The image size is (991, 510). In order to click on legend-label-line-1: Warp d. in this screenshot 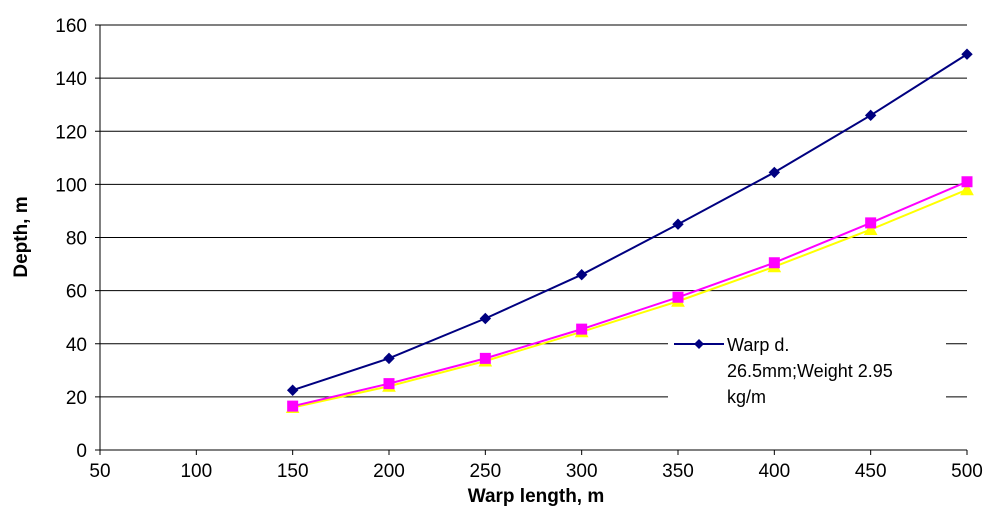, I will do `click(758, 345)`.